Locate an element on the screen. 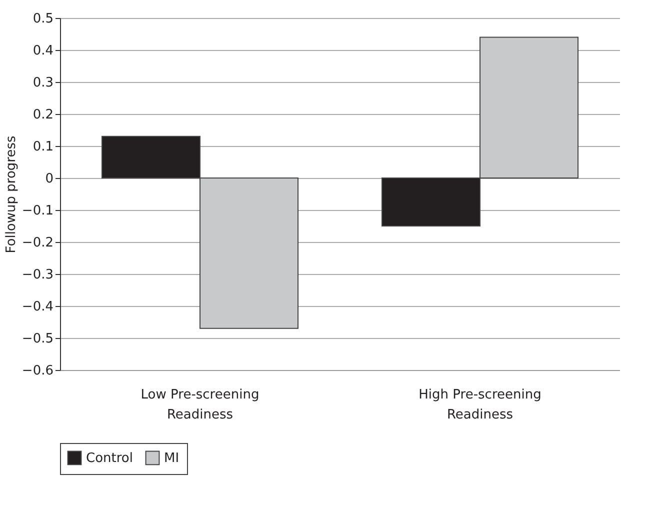 The height and width of the screenshot is (512, 666). y-axis-title: Followup progress is located at coordinates (11, 195).